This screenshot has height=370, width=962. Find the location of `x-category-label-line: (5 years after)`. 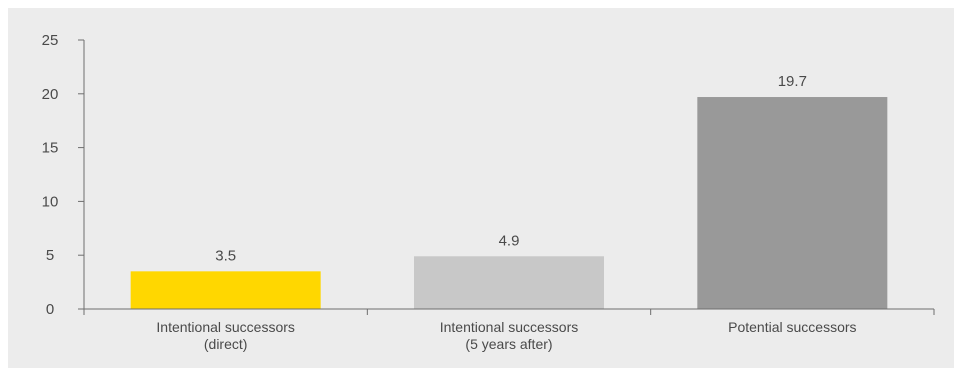

x-category-label-line: (5 years after) is located at coordinates (508, 344).